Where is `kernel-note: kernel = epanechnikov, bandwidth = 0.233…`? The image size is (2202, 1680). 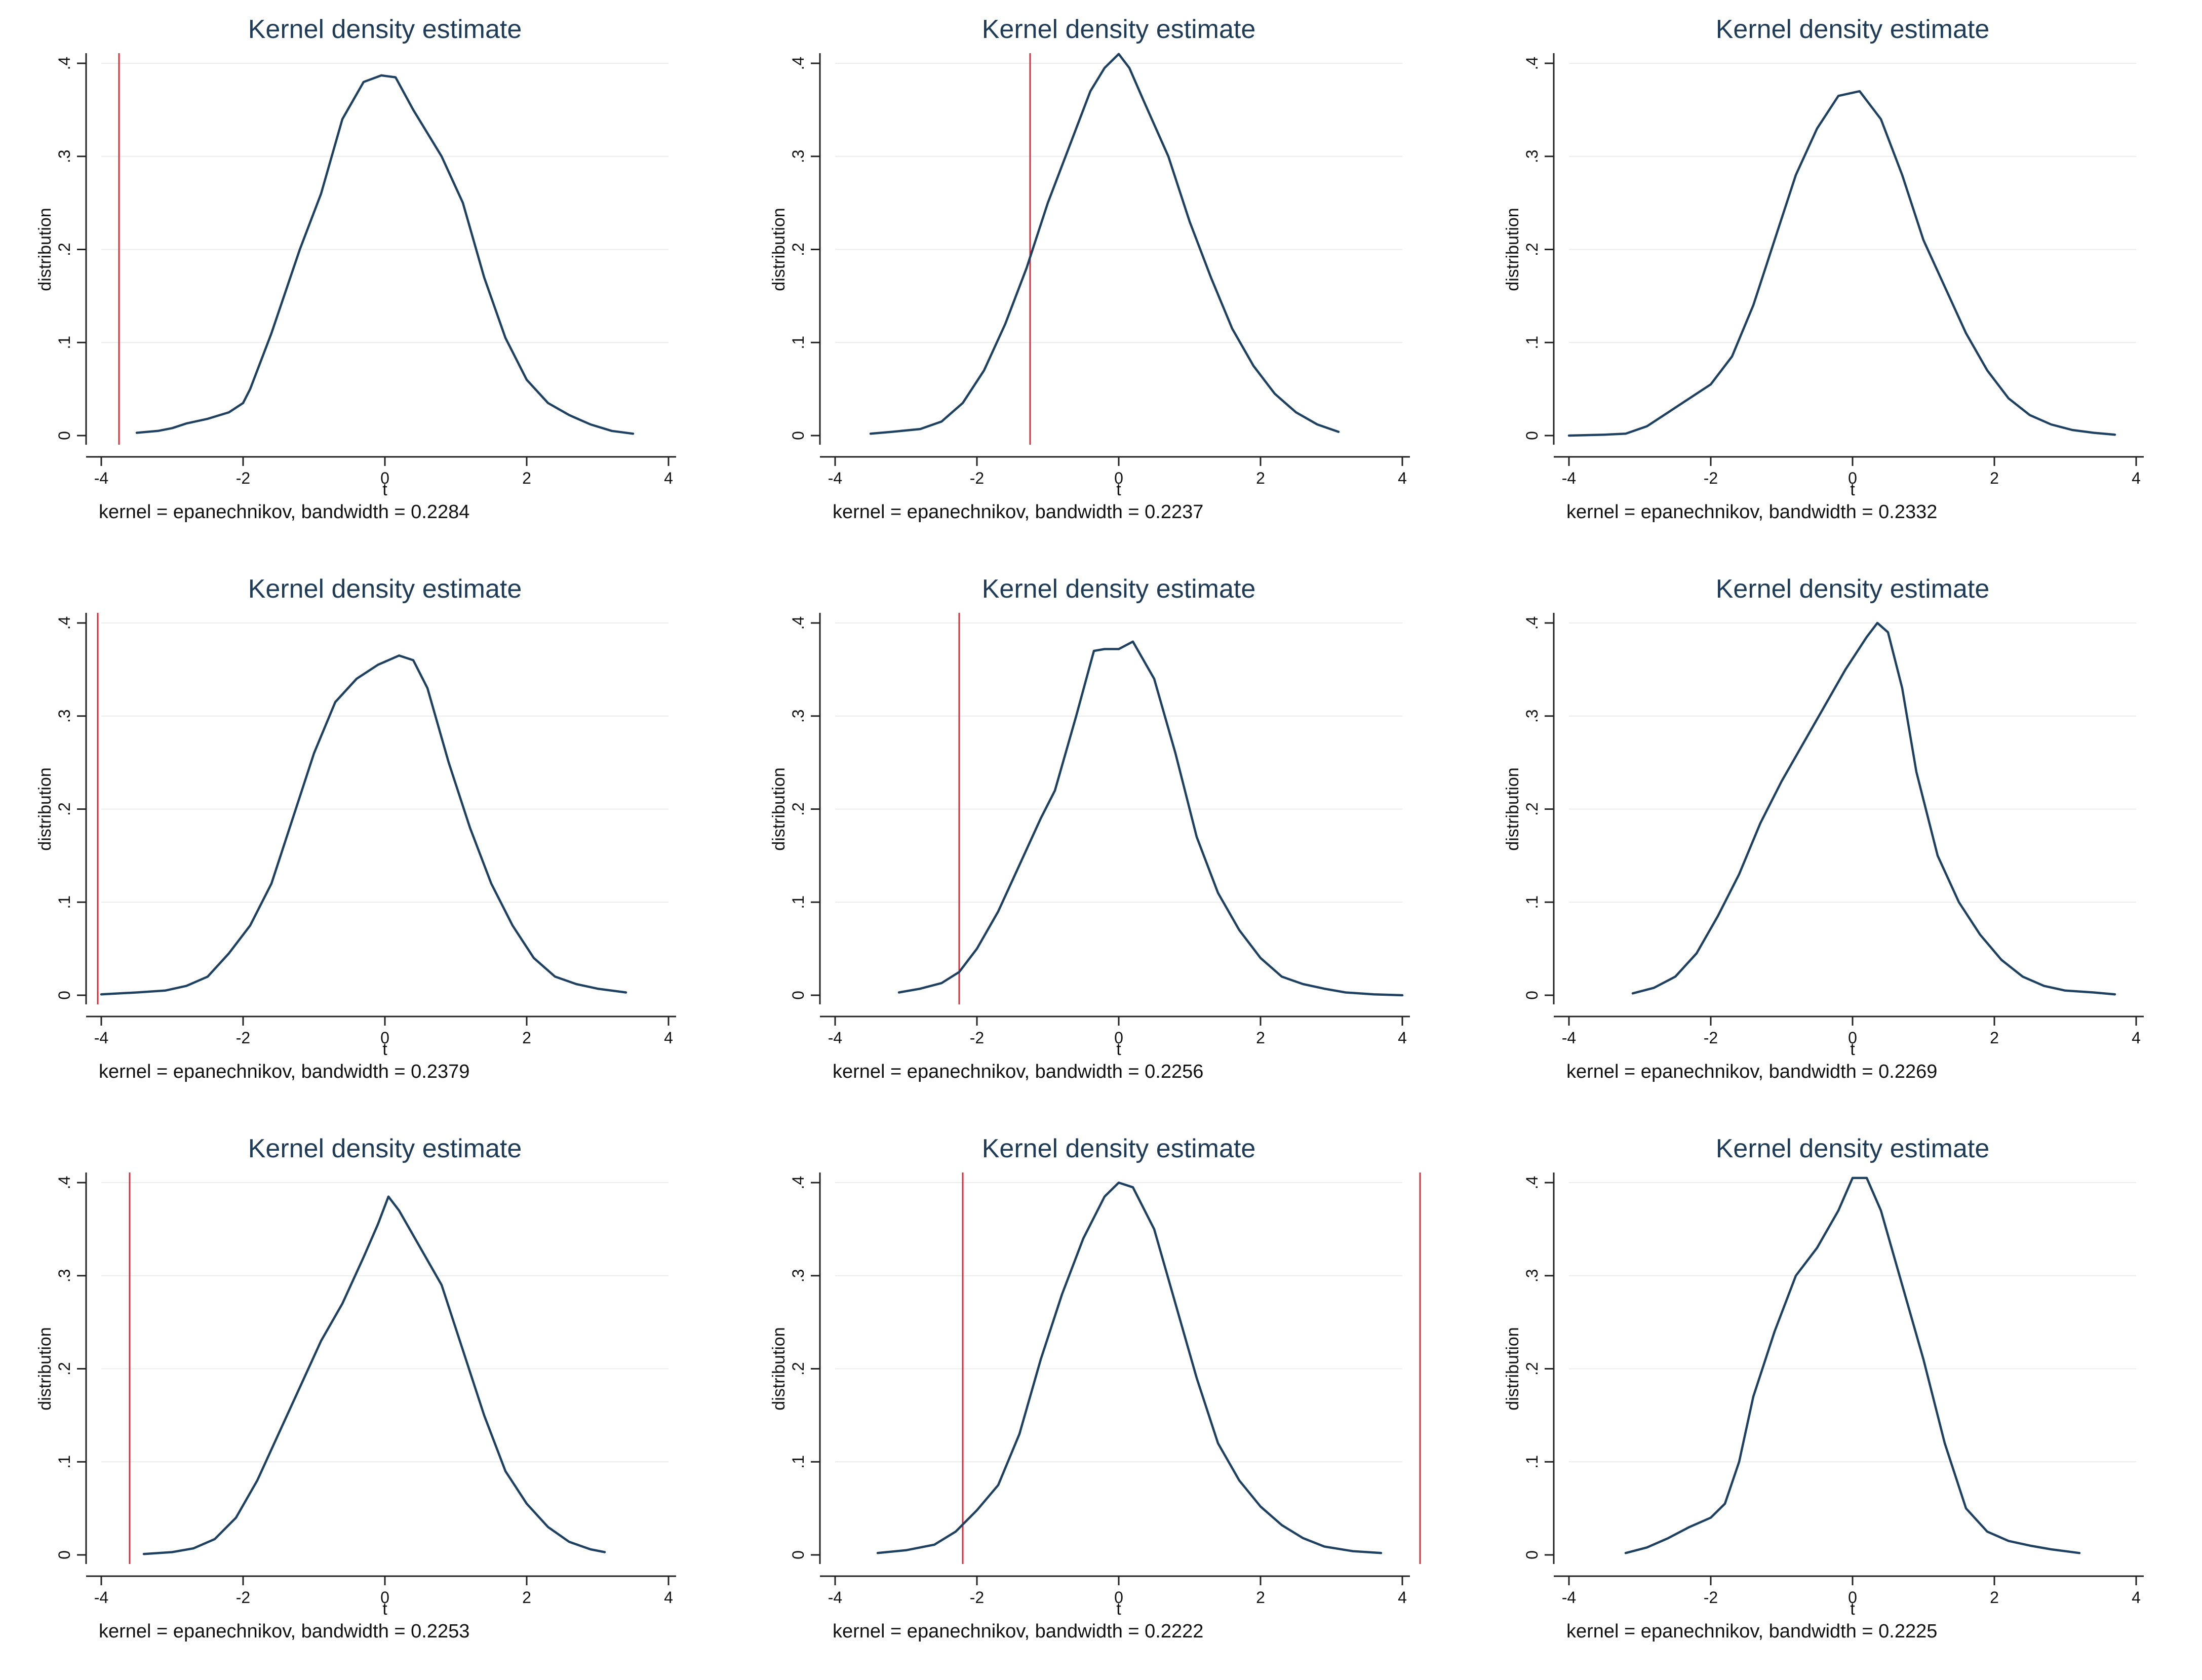 kernel-note: kernel = epanechnikov, bandwidth = 0.233… is located at coordinates (1752, 512).